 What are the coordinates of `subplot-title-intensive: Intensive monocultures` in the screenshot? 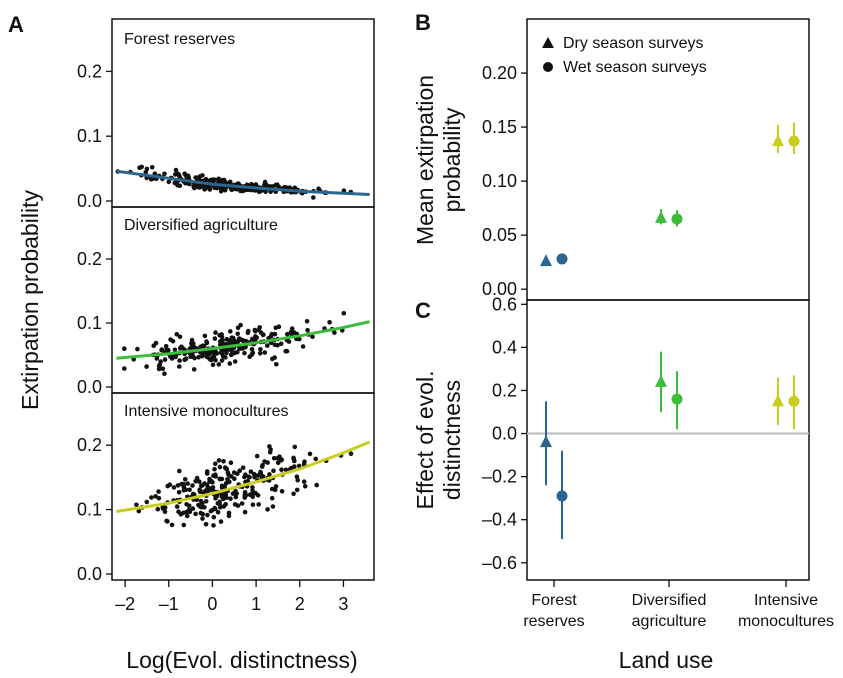 It's located at (206, 411).